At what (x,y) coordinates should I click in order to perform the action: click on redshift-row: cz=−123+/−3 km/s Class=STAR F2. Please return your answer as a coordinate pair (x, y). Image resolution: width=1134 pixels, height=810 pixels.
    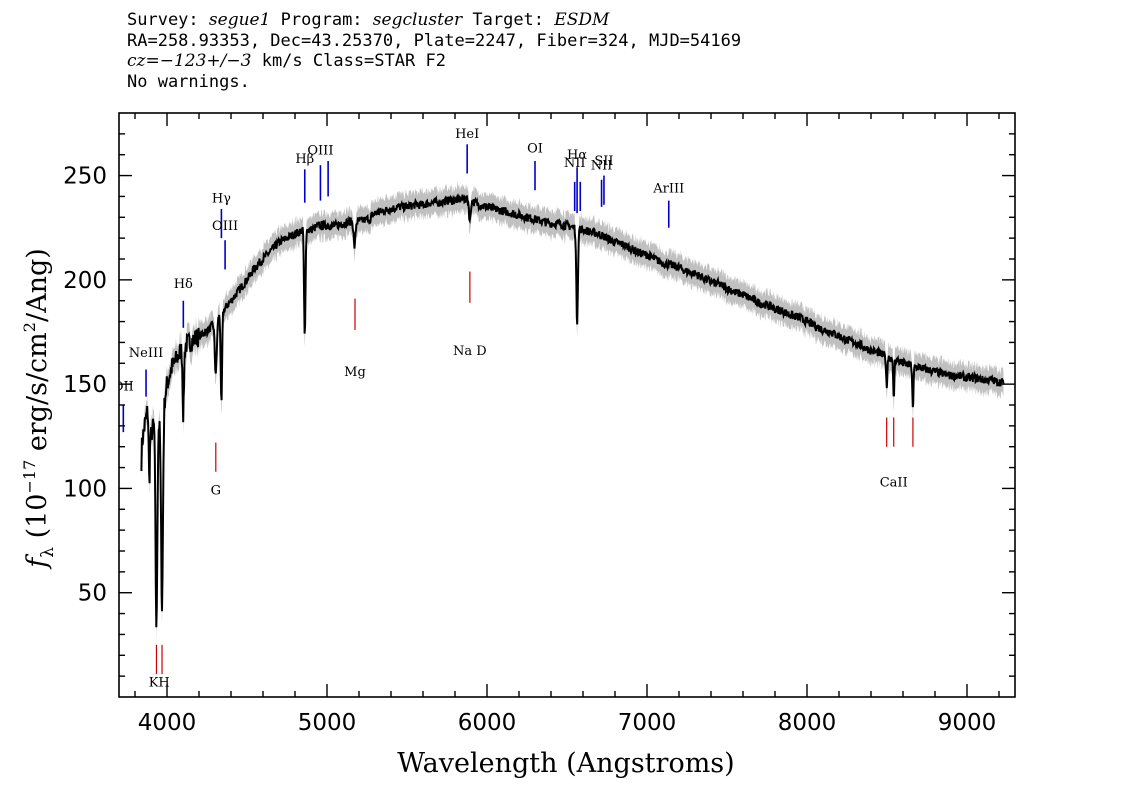
    Looking at the image, I should click on (434, 61).